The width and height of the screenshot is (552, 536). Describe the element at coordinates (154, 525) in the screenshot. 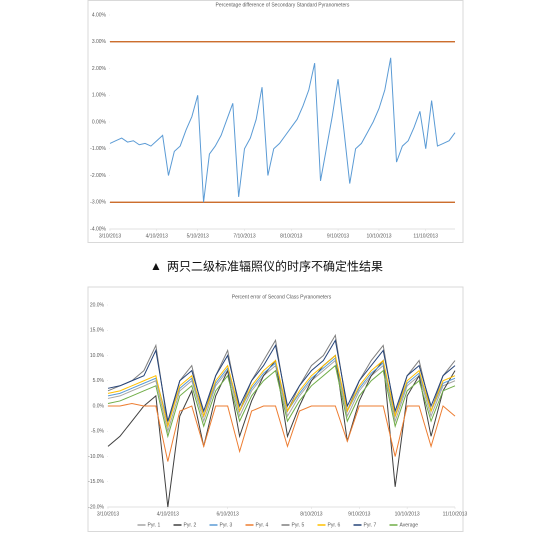

I see `legend-label: Pyr. 1` at that location.